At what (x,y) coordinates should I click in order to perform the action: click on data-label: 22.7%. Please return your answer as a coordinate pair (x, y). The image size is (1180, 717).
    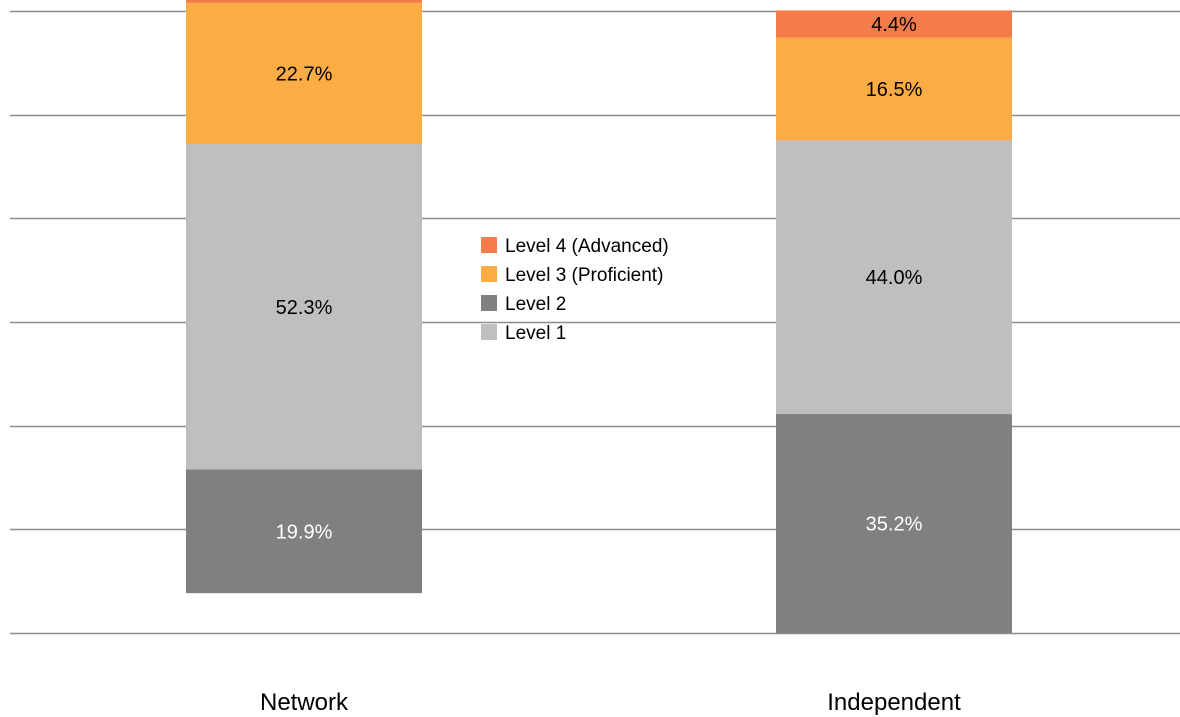
    Looking at the image, I should click on (304, 75).